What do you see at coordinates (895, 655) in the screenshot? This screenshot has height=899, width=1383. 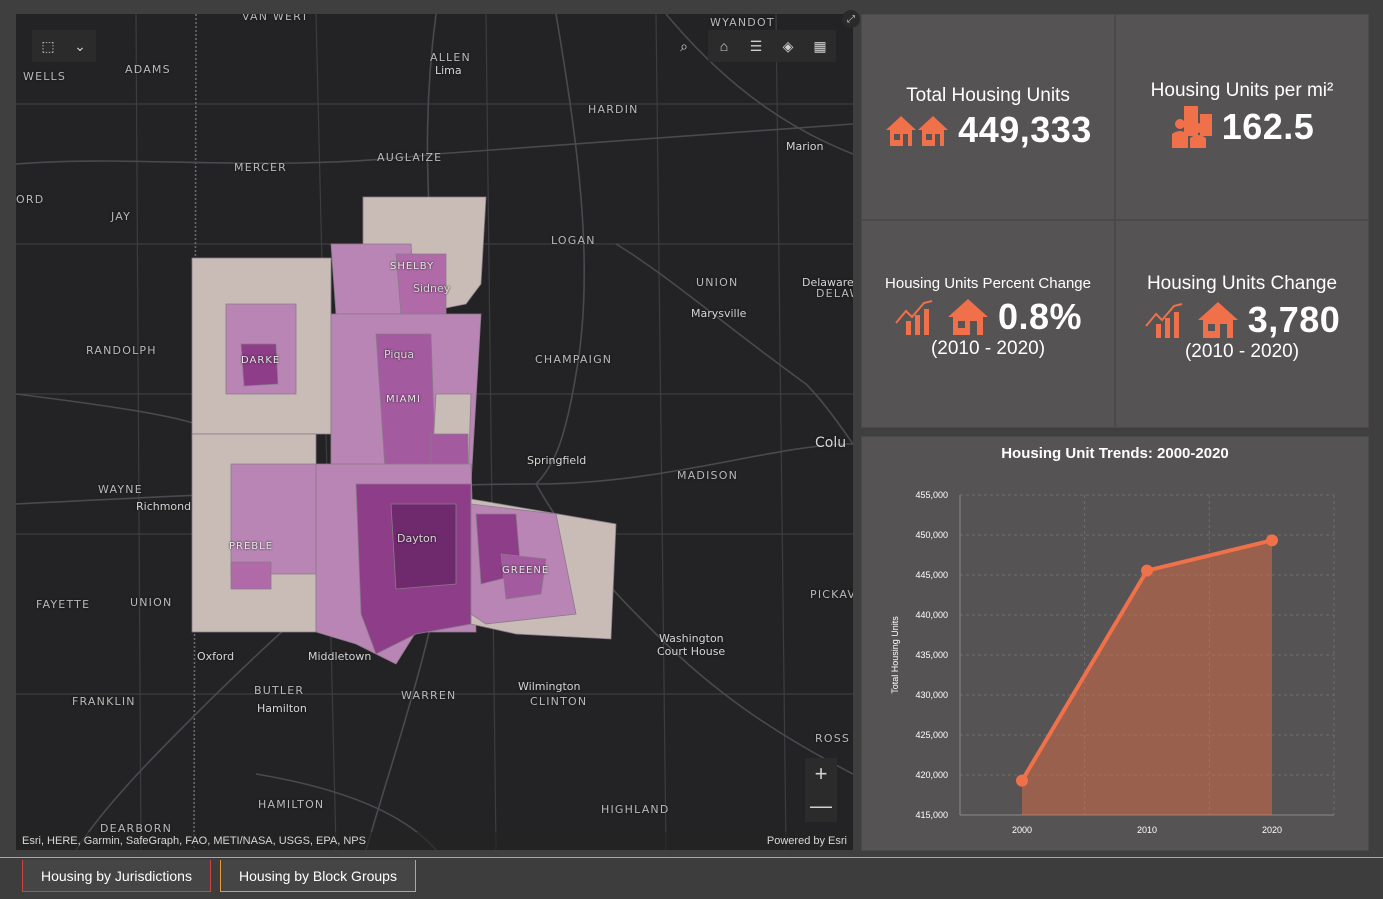 I see `y-axis-label: Total Housing Units` at bounding box center [895, 655].